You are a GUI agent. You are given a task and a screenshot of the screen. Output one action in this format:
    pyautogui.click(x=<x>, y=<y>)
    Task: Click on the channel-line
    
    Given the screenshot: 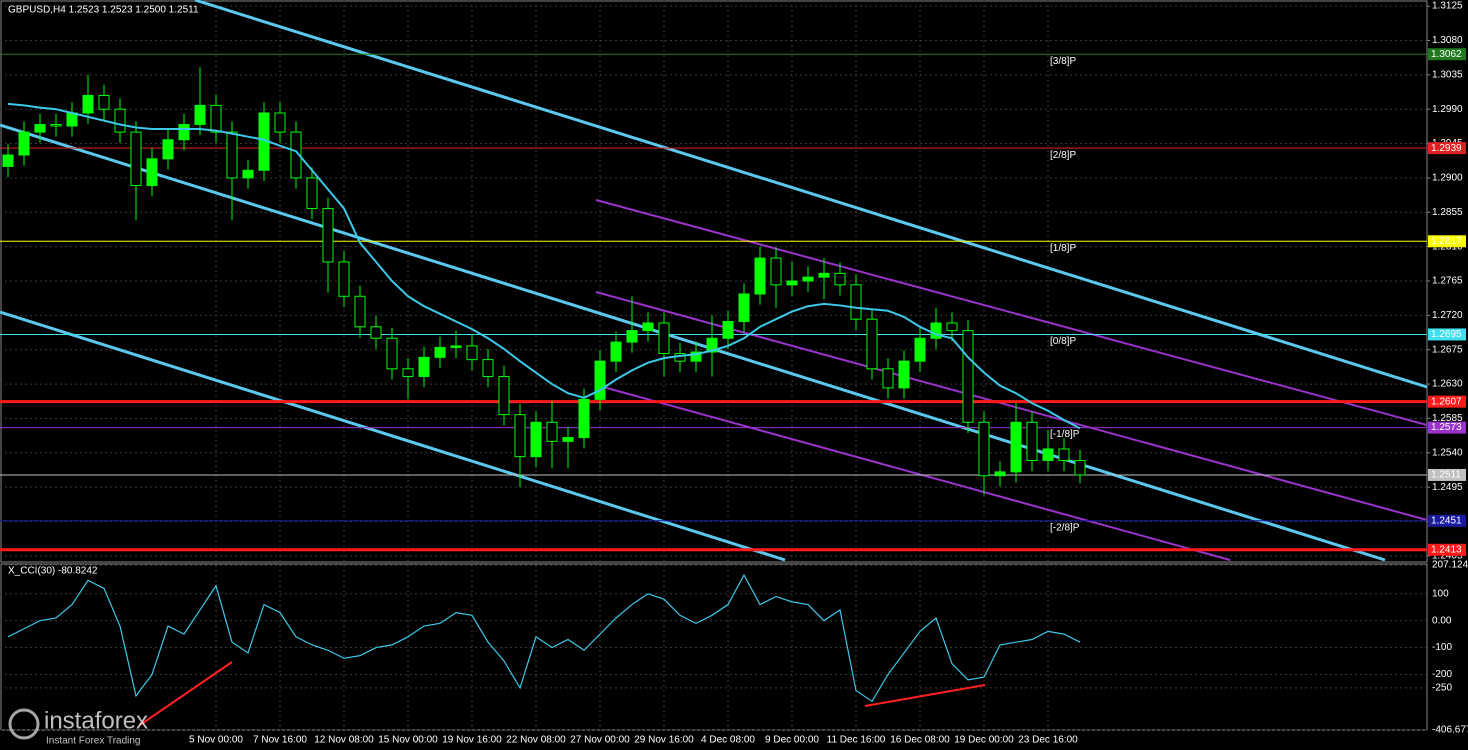 What is the action you would take?
    pyautogui.click(x=913, y=472)
    